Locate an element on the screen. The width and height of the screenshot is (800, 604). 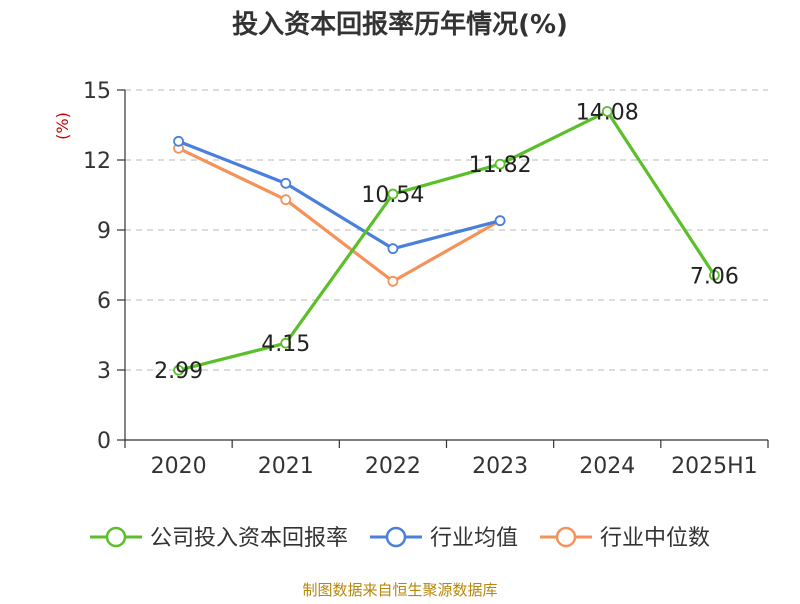
y-tick-label: 0 is located at coordinates (104, 441).